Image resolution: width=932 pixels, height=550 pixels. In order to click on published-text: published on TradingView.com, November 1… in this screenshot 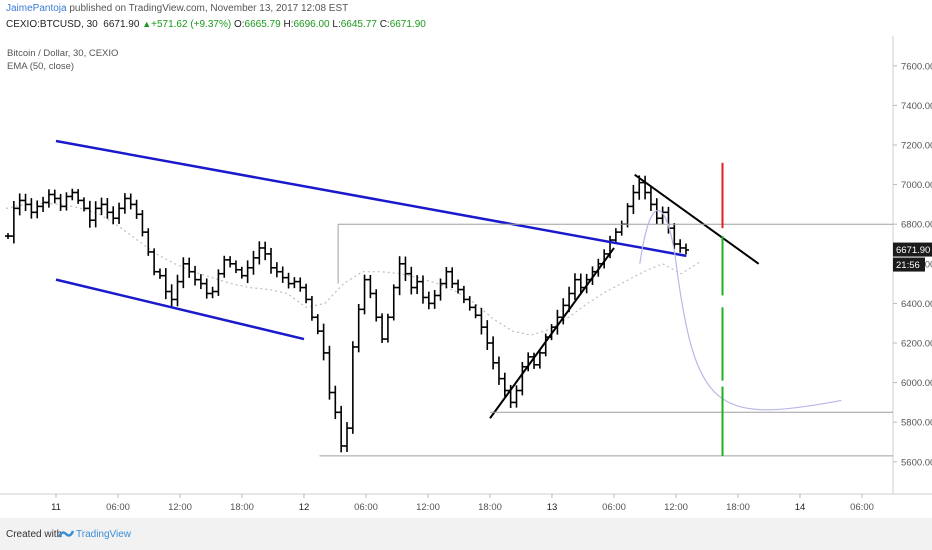, I will do `click(207, 8)`.